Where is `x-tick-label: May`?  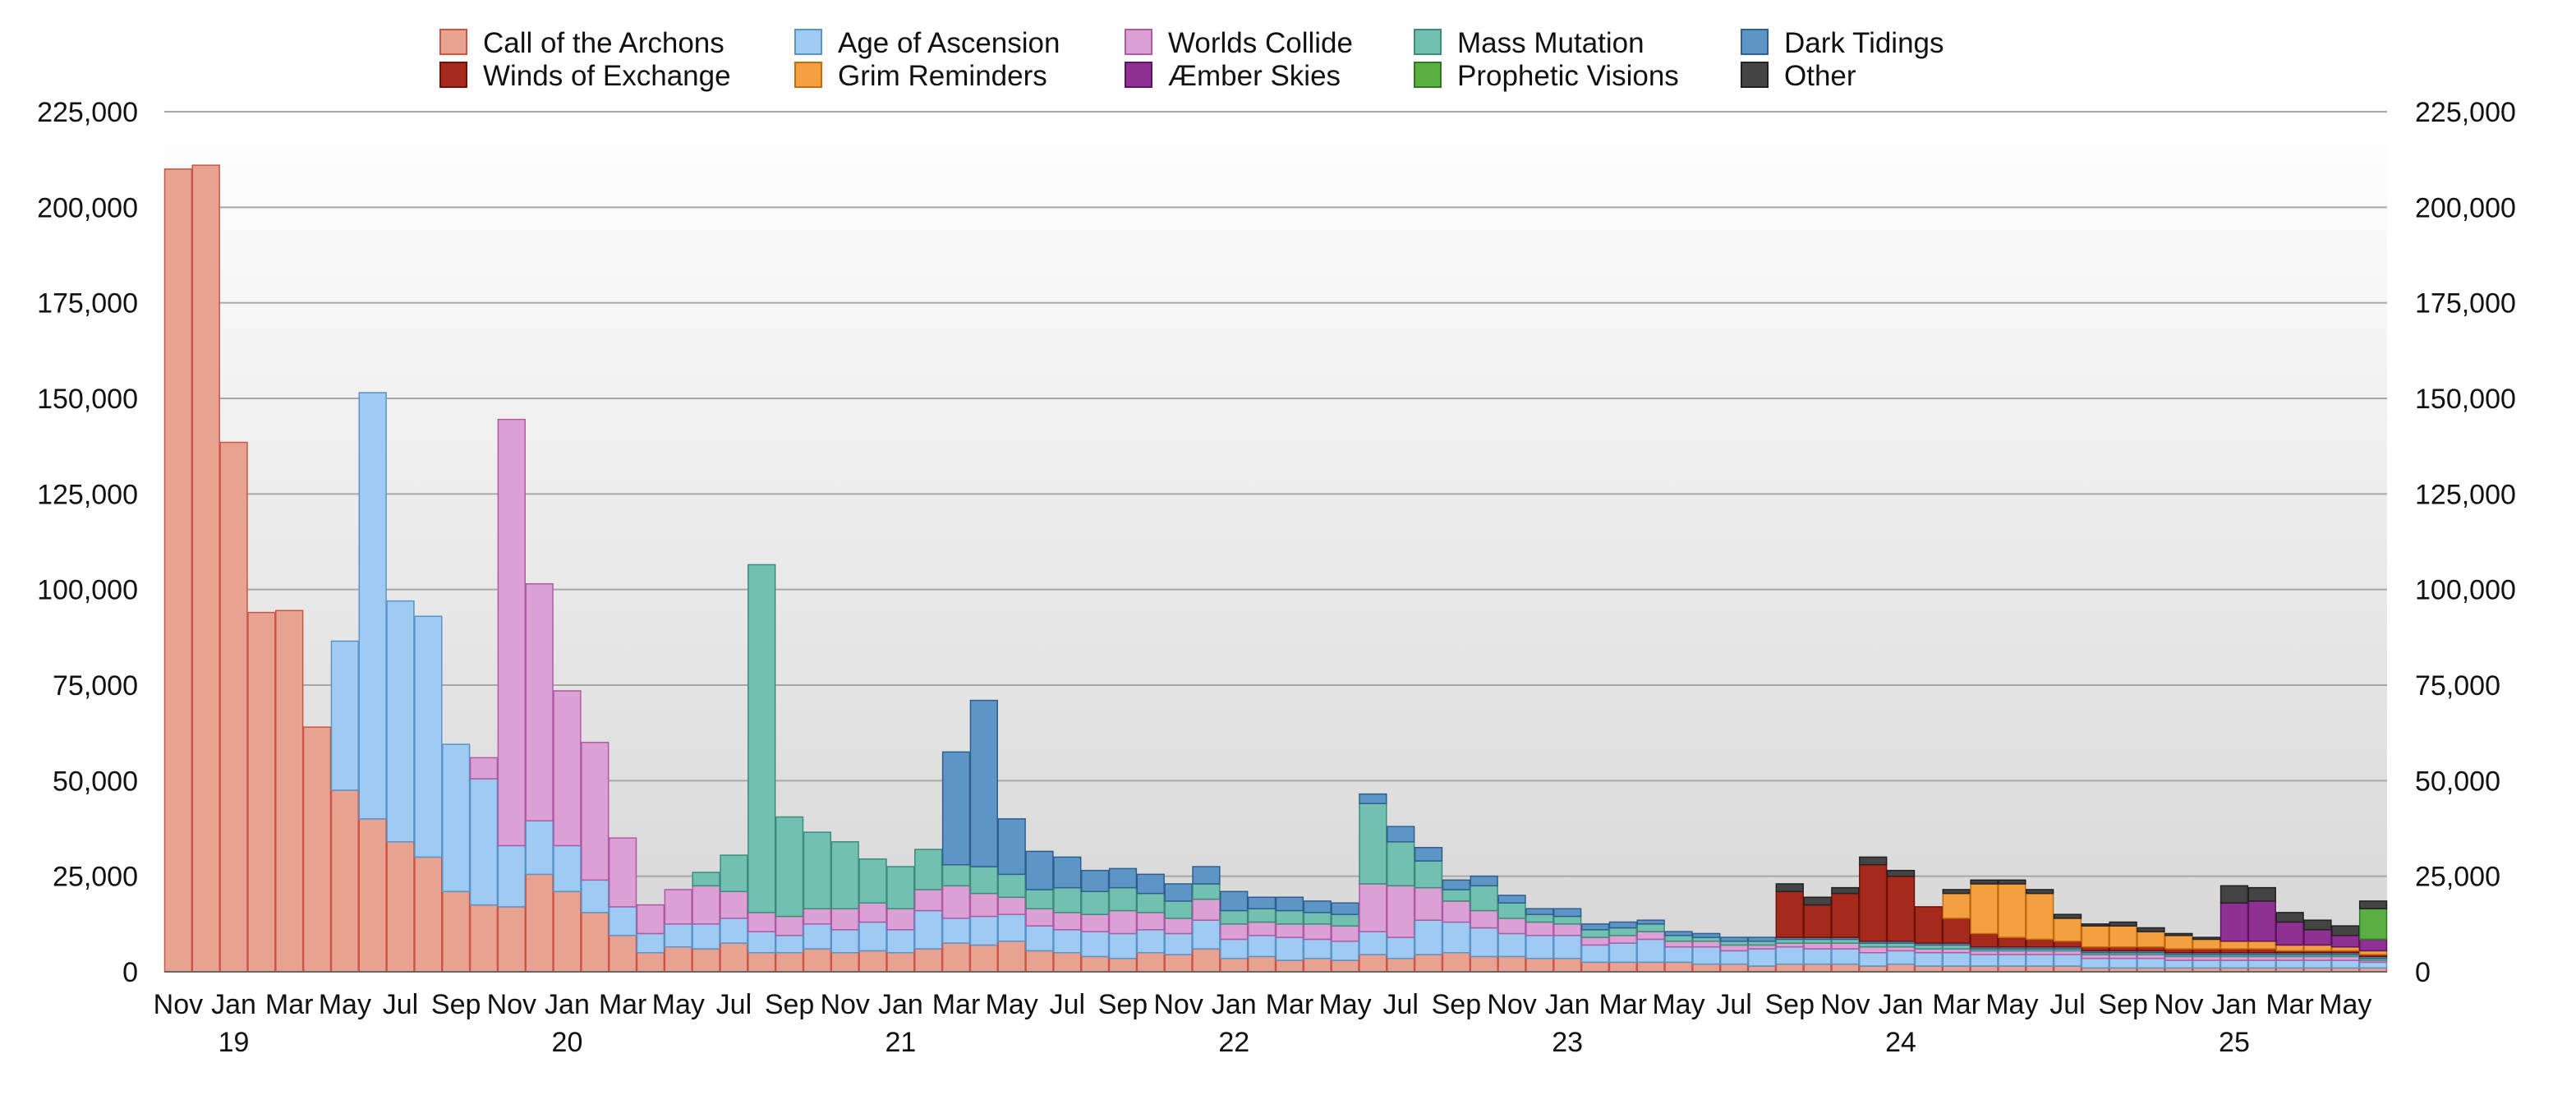 x-tick-label: May is located at coordinates (1344, 1004).